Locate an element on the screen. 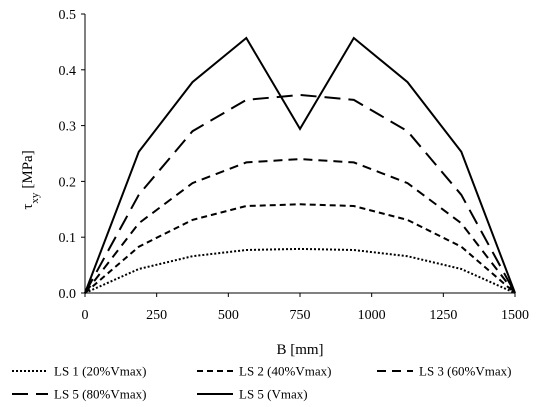 The image size is (550, 407). y-tick-label: 0.0 is located at coordinates (68, 294).